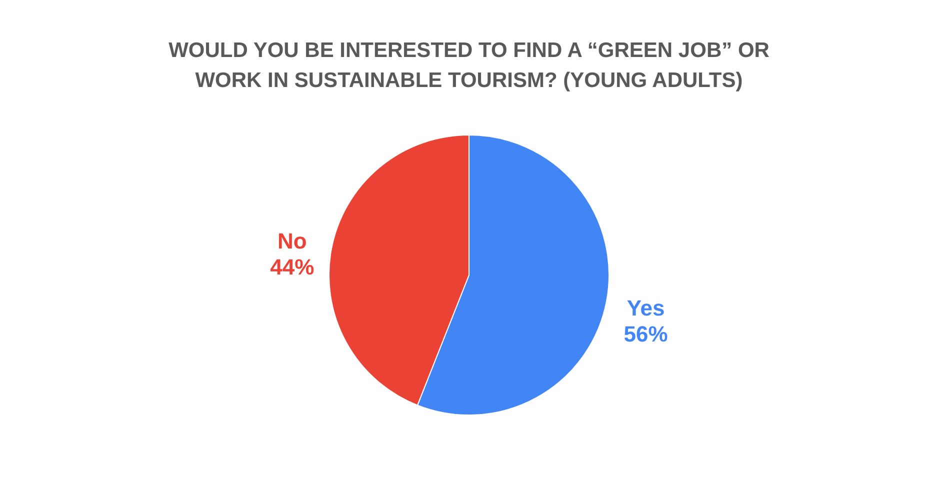 The height and width of the screenshot is (479, 938). What do you see at coordinates (469, 65) in the screenshot?
I see `chart-title: WOULD YOU BE INTERESTED TO FIND A “GREEN JOB” OR WORK IN SUSTAINABLE TOURISM? (YOUNG ADULTS)` at bounding box center [469, 65].